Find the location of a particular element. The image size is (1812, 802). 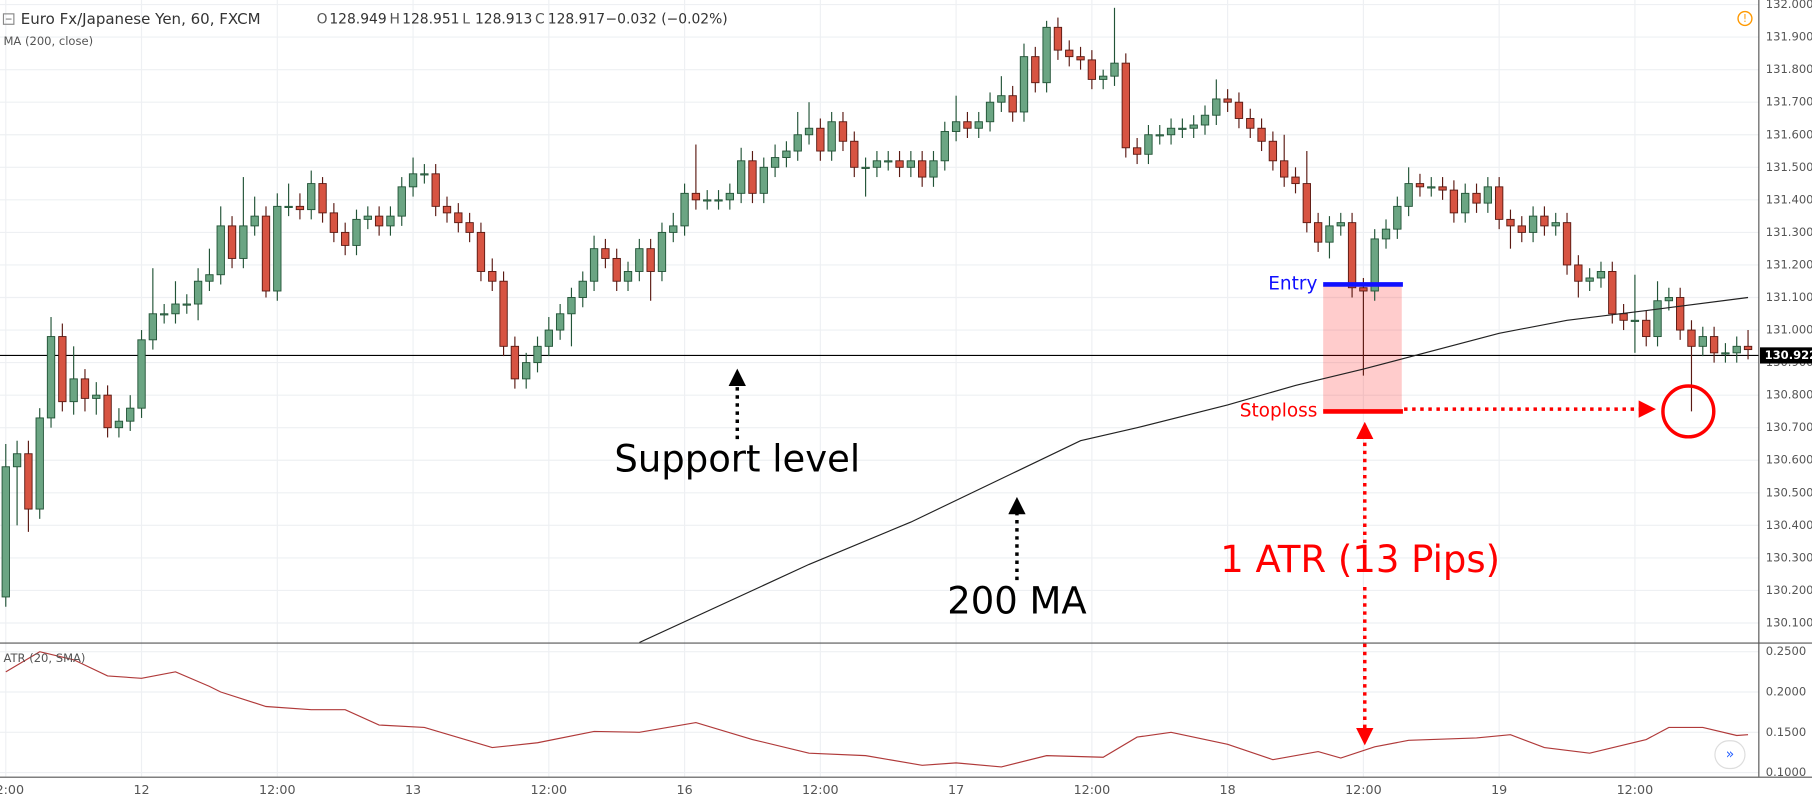

alert-icon-mark: ! is located at coordinates (1745, 19).